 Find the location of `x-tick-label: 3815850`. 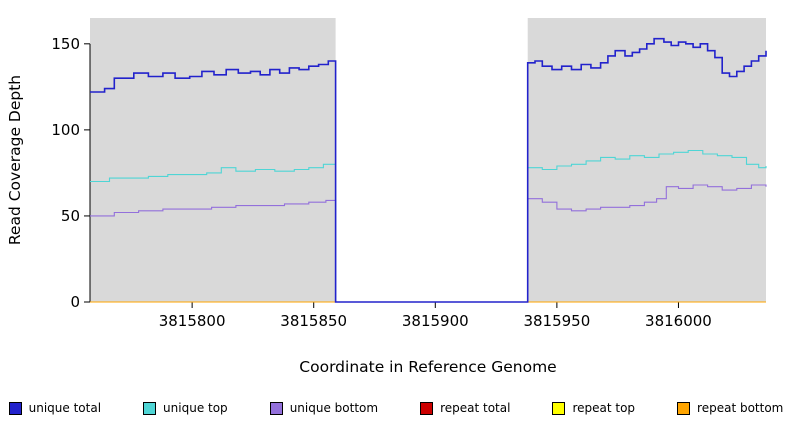

x-tick-label: 3815850 is located at coordinates (313, 321).